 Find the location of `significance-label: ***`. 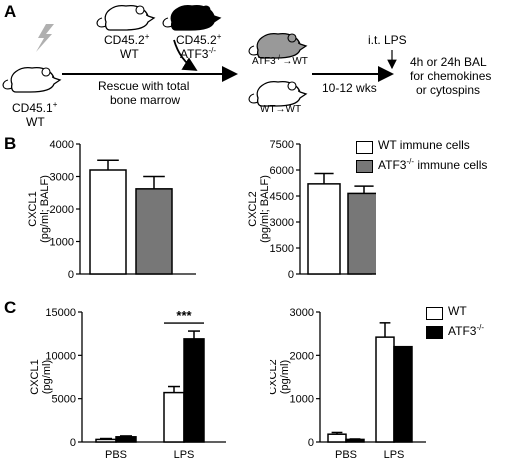

significance-label: *** is located at coordinates (184, 315).